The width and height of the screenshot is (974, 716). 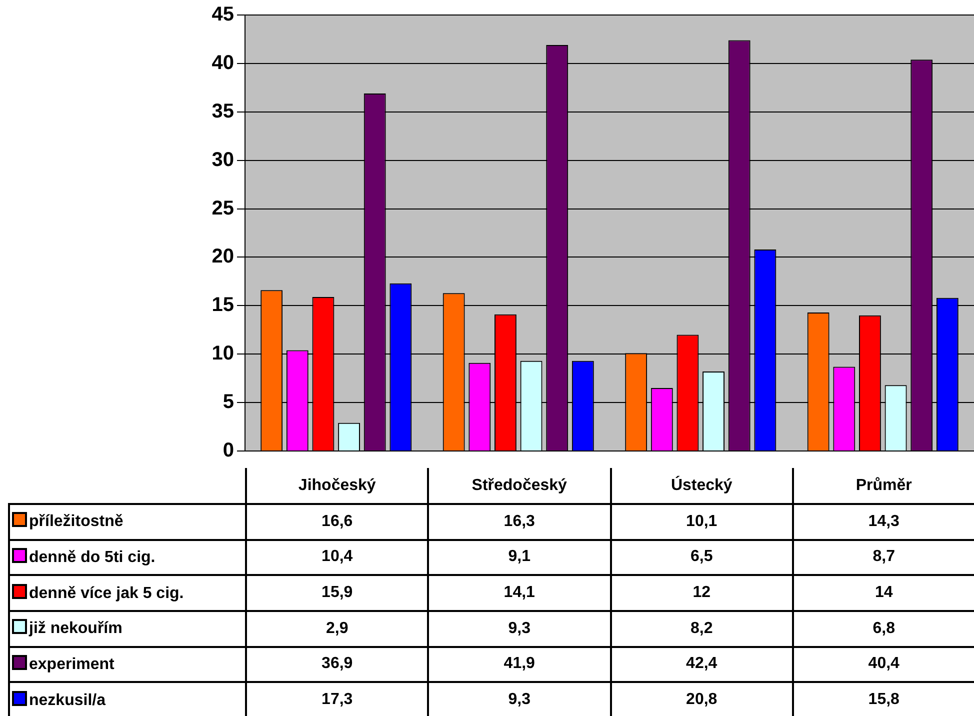 What do you see at coordinates (223, 353) in the screenshot?
I see `y-tick-label: 10` at bounding box center [223, 353].